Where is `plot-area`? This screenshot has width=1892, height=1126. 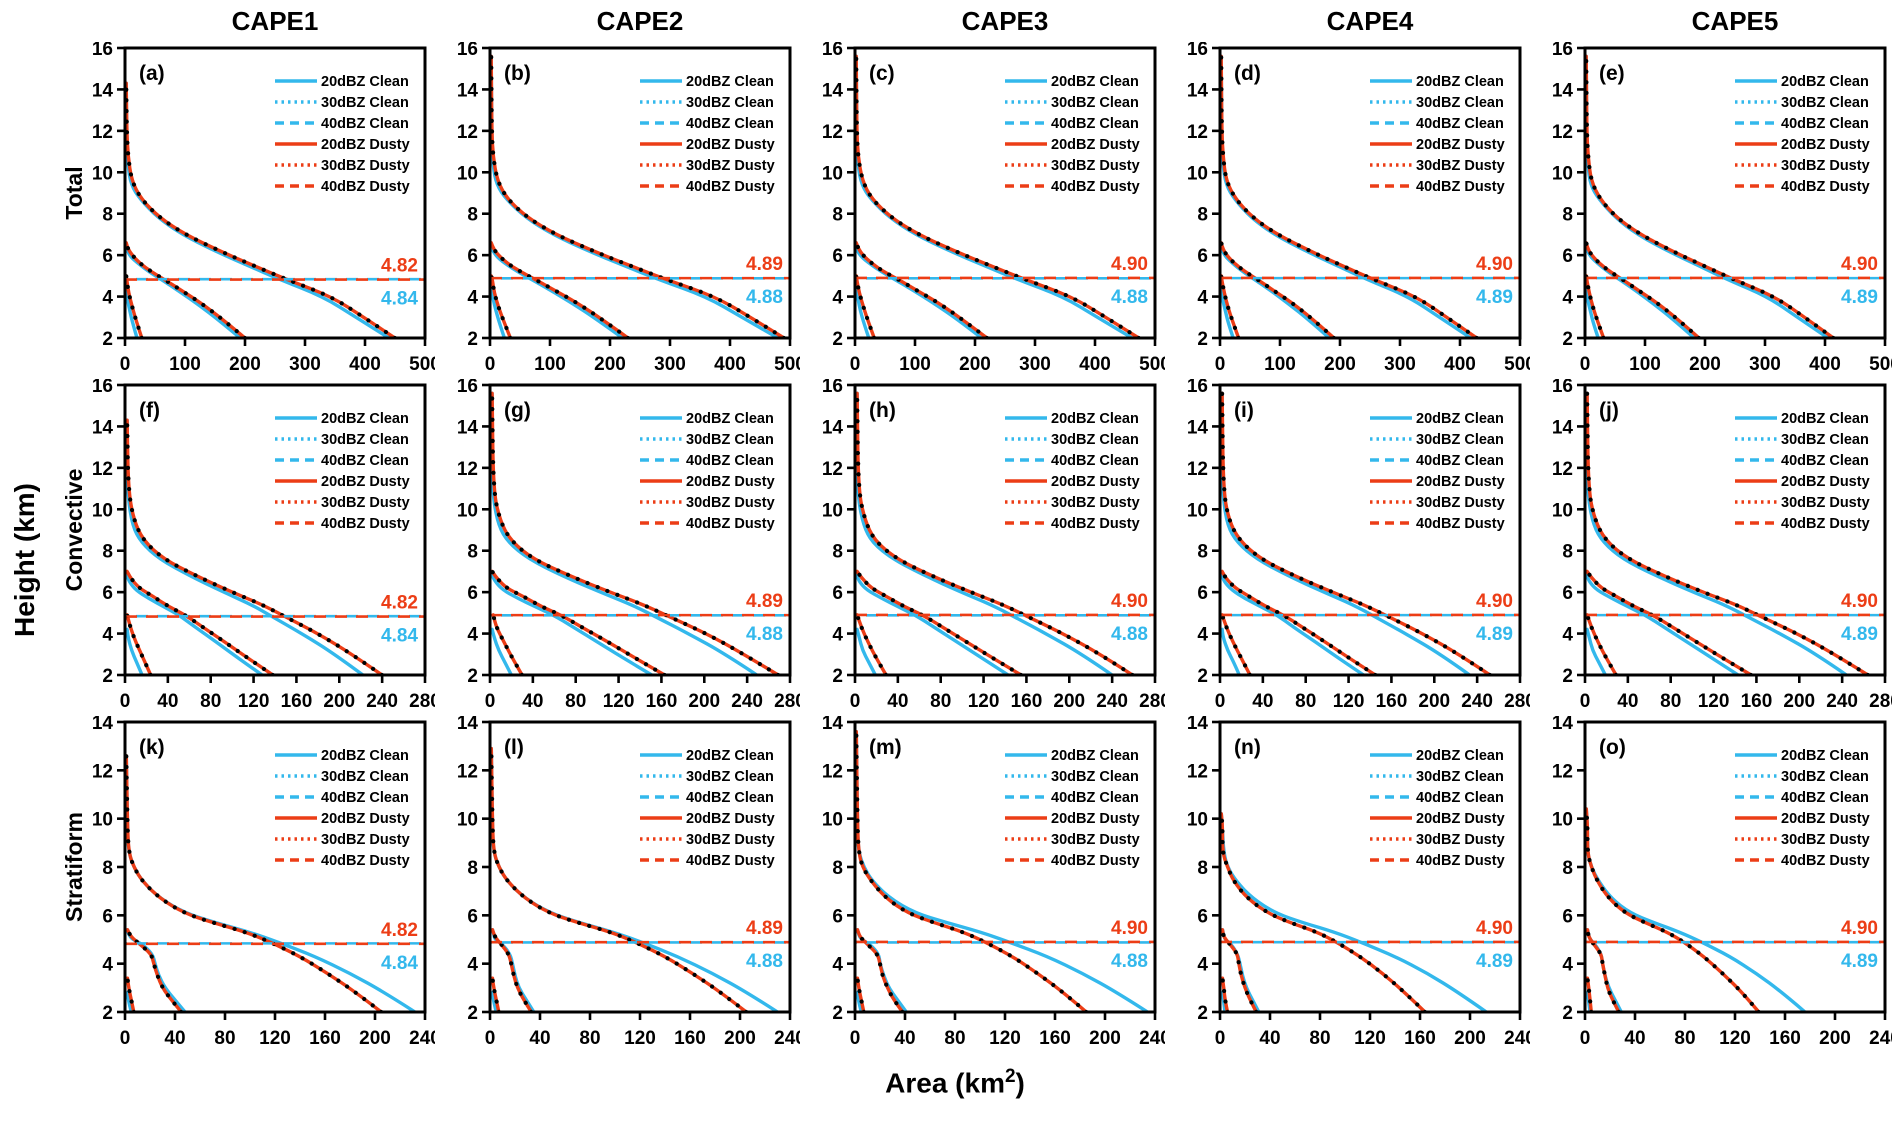 plot-area is located at coordinates (1727, 533).